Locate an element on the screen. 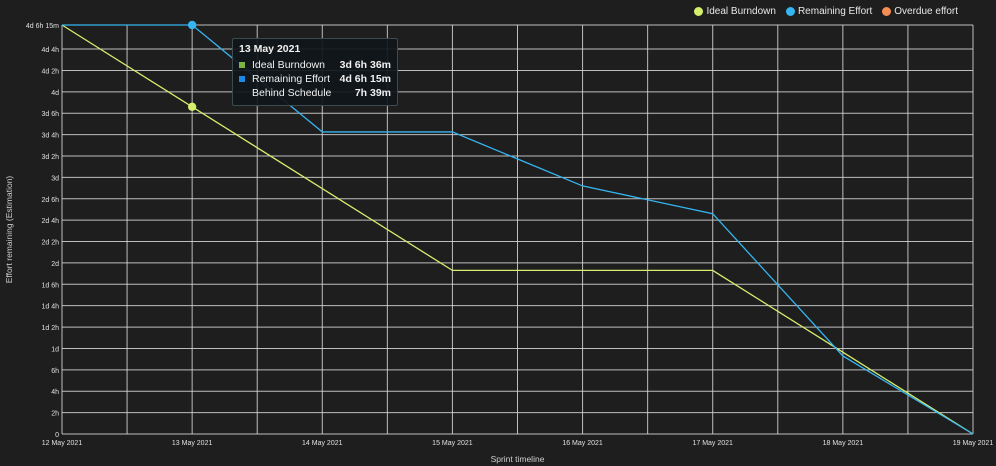  legend-marker-ideal-burndown is located at coordinates (699, 11).